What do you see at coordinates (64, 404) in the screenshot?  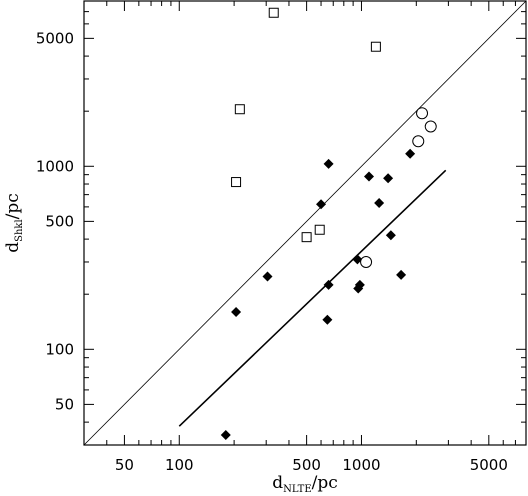 I see `y-tick-label: 50` at bounding box center [64, 404].